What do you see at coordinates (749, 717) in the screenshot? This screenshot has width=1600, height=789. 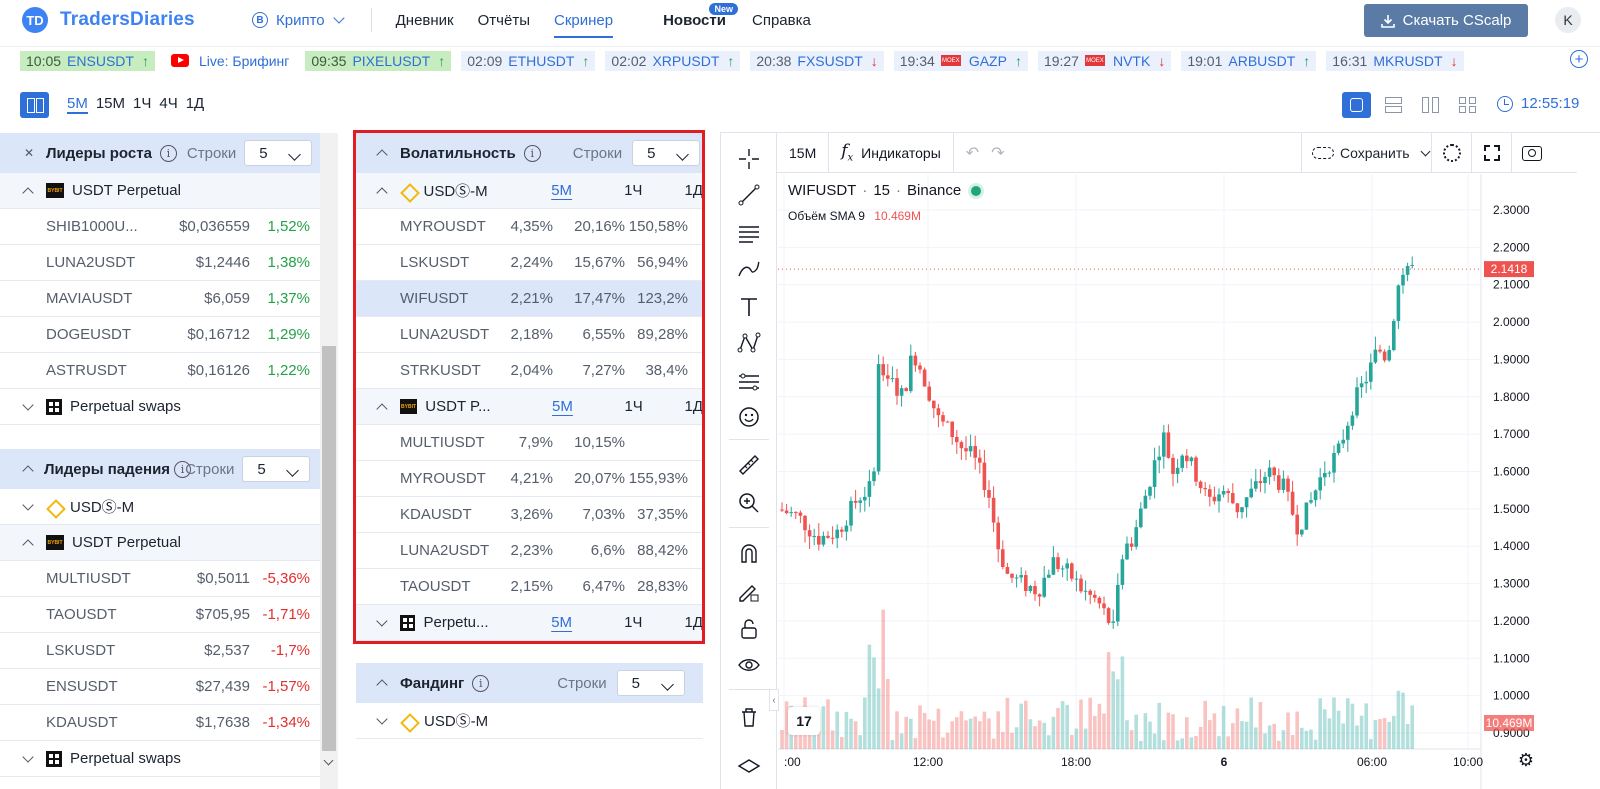 I see `trash-icon` at bounding box center [749, 717].